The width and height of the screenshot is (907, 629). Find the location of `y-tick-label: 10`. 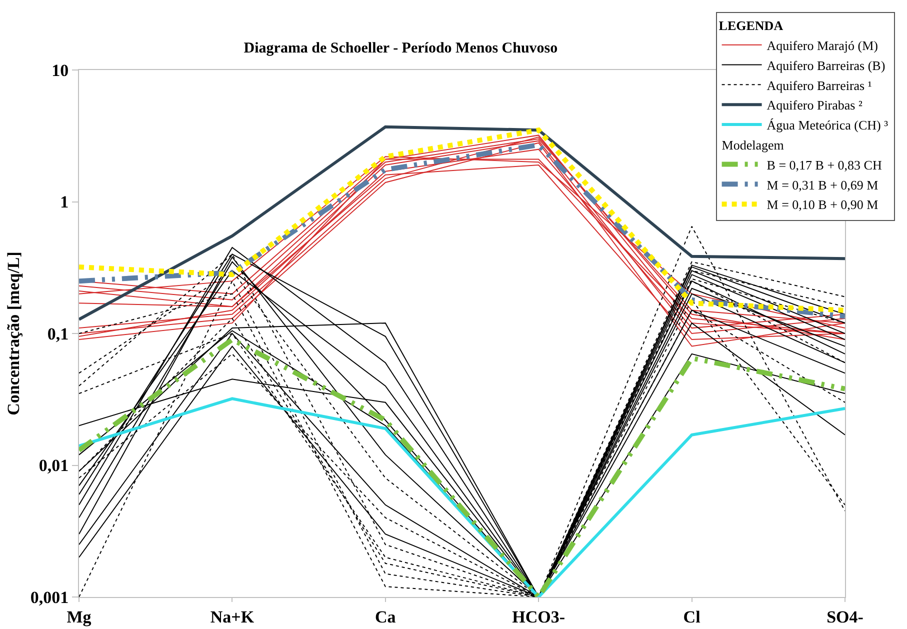

y-tick-label: 10 is located at coordinates (60, 70).